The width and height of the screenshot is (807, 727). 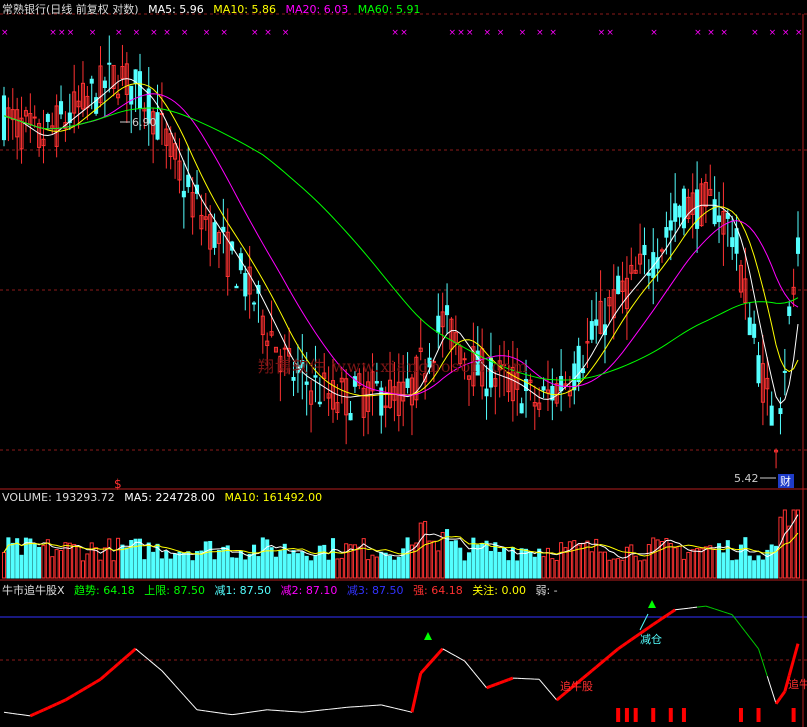 What do you see at coordinates (389, 9) in the screenshot?
I see `ma60-value: MA60: 5.91` at bounding box center [389, 9].